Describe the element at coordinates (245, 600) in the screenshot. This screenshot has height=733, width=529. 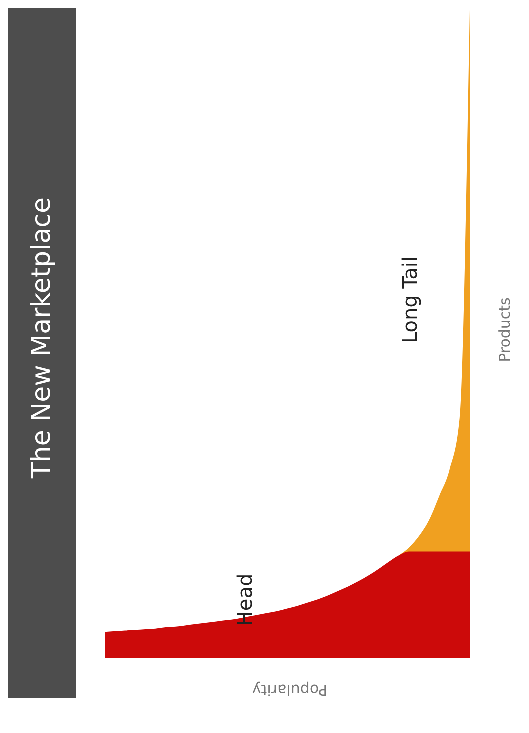
I see `text: Head` at that location.